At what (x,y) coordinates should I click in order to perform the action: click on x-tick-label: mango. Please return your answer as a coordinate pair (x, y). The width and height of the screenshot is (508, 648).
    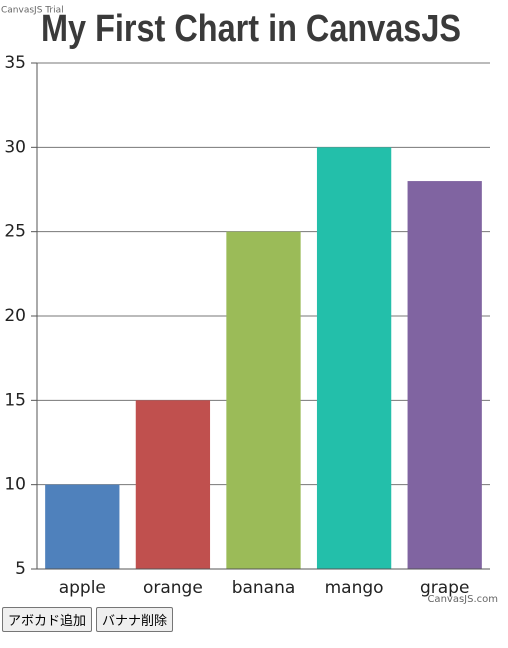
    Looking at the image, I should click on (354, 588).